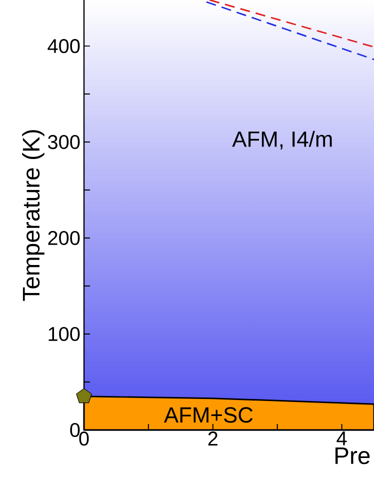  What do you see at coordinates (208, 415) in the screenshot?
I see `annotation: AFM+SC` at bounding box center [208, 415].